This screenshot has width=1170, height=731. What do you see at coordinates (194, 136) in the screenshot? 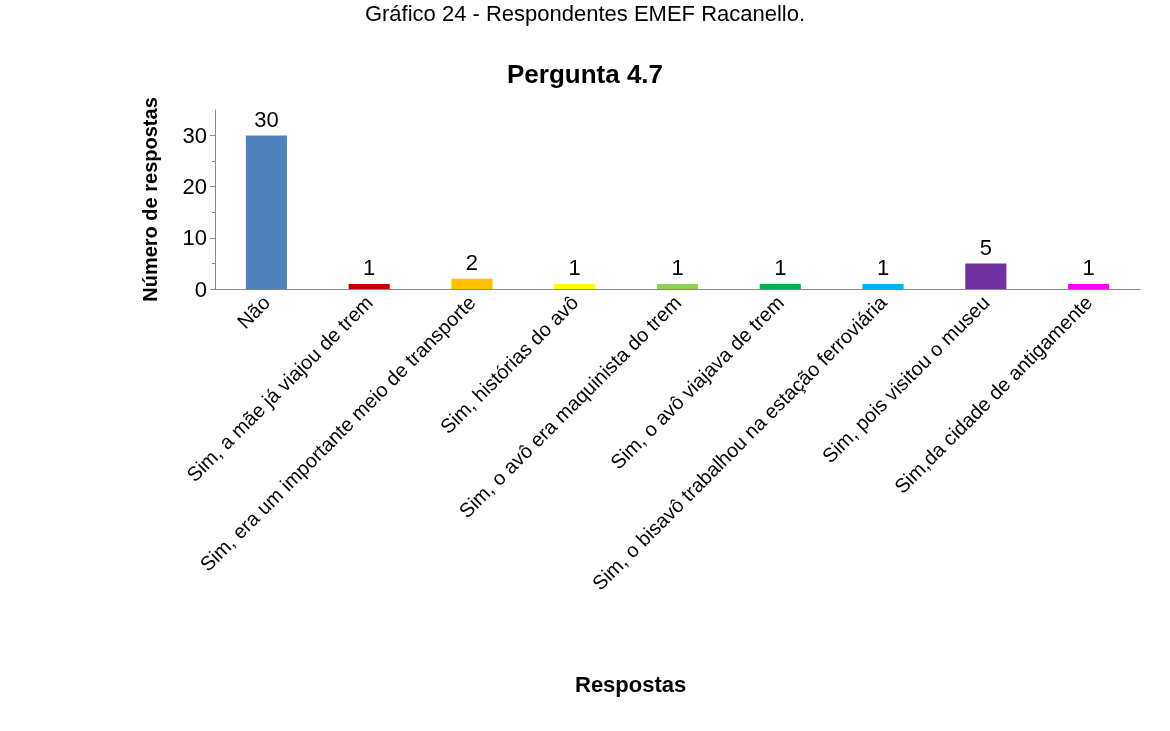
I see `y-tick-label: 30` at bounding box center [194, 136].